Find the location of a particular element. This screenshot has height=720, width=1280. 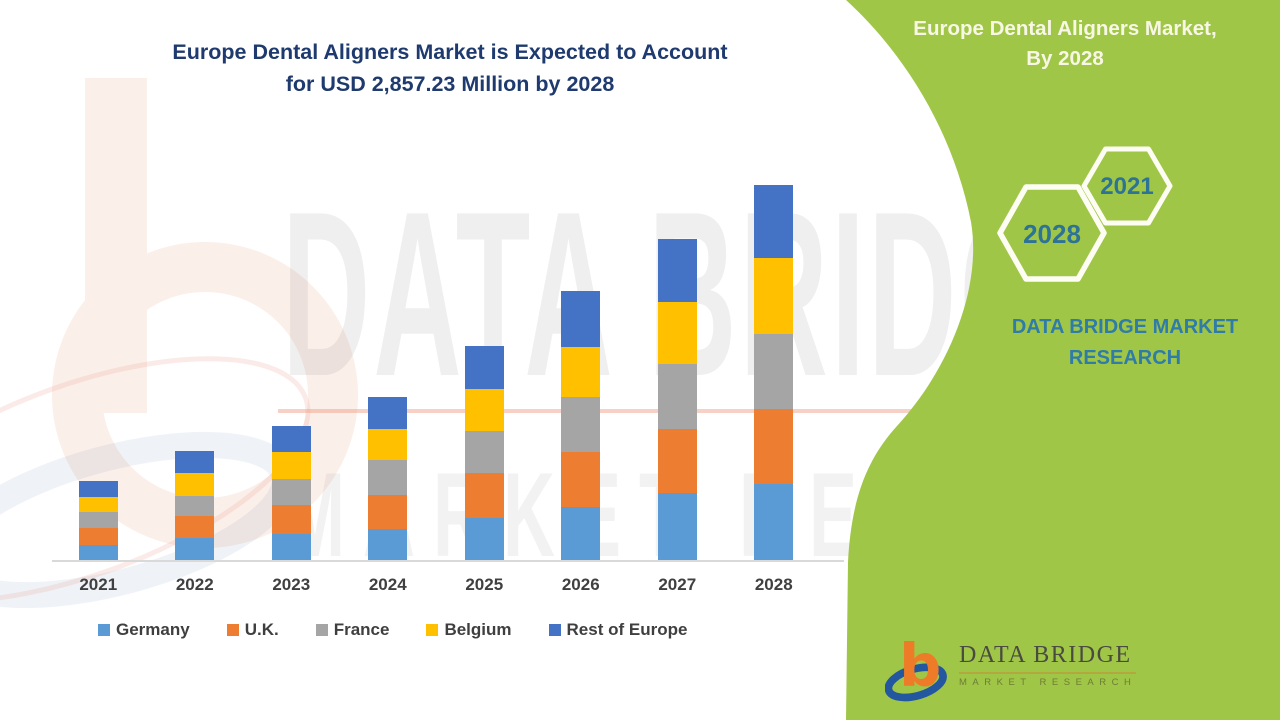

bar-column-2025 is located at coordinates (484, 371).